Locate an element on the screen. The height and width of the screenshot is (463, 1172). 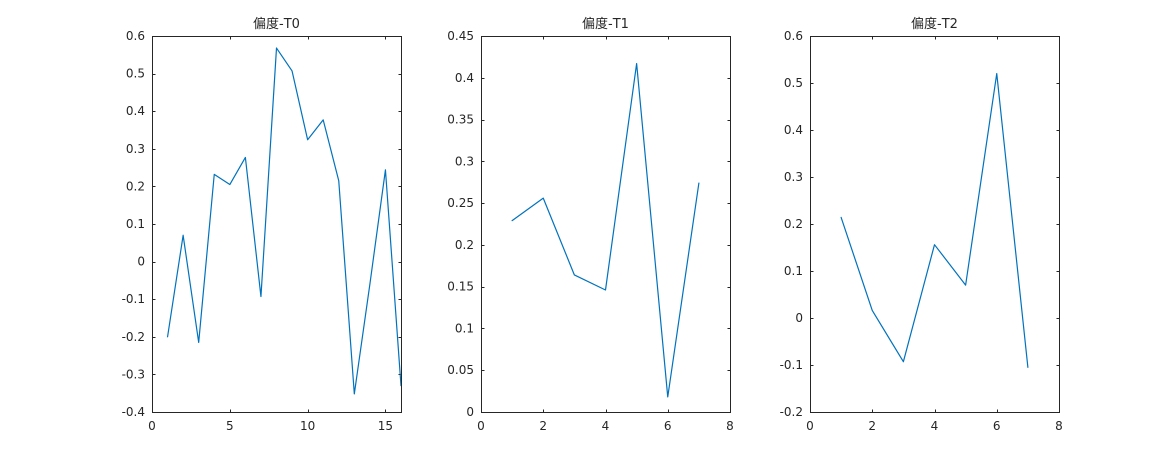
y-tick-label: 0.35 is located at coordinates (460, 120).